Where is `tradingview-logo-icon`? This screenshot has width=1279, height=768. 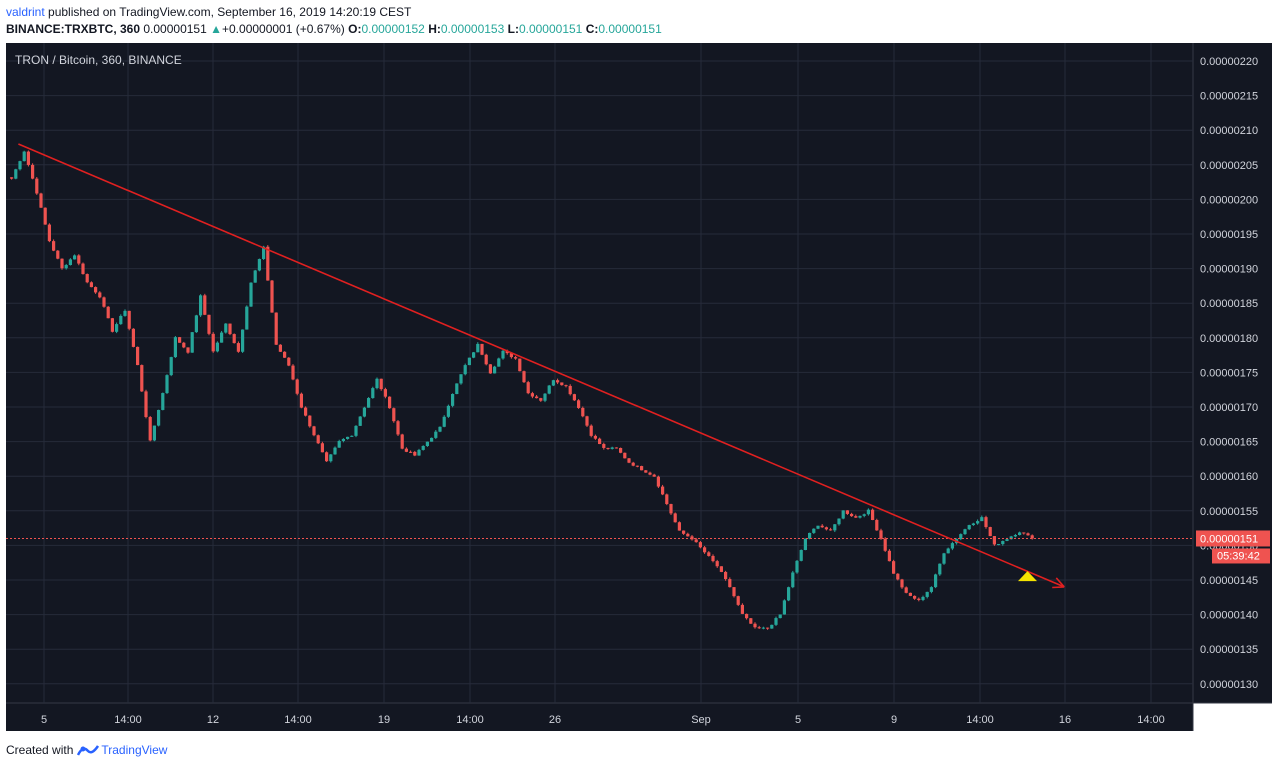
tradingview-logo-icon is located at coordinates (88, 750).